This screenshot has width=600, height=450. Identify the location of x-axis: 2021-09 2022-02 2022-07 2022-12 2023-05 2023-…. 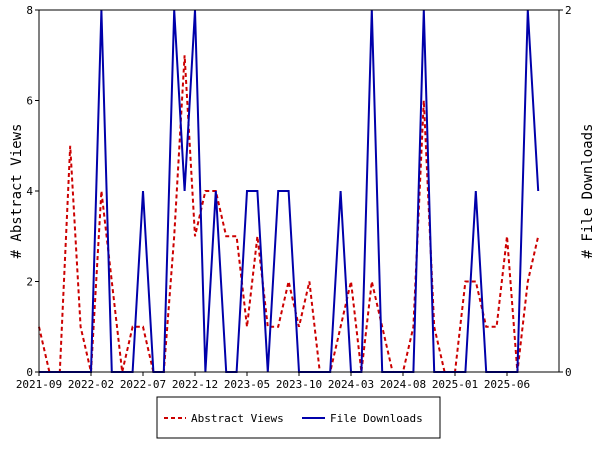
(273, 381).